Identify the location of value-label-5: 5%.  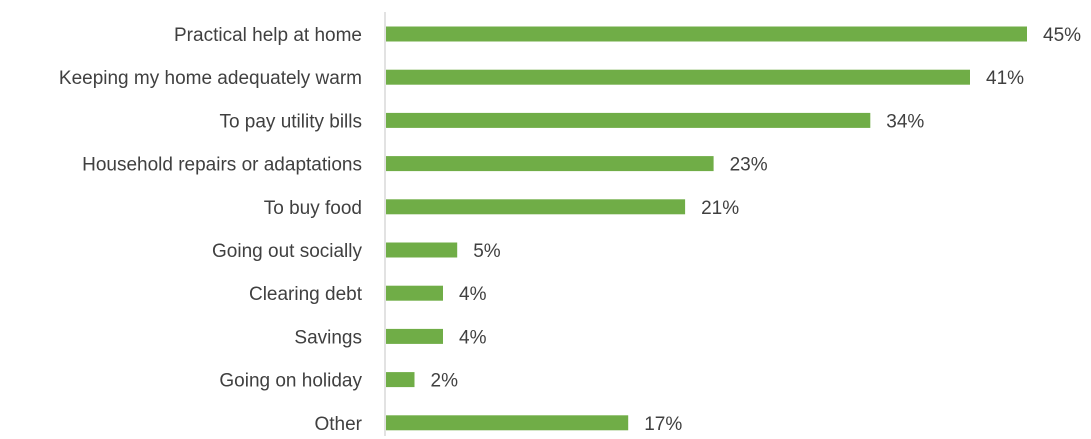
(487, 251).